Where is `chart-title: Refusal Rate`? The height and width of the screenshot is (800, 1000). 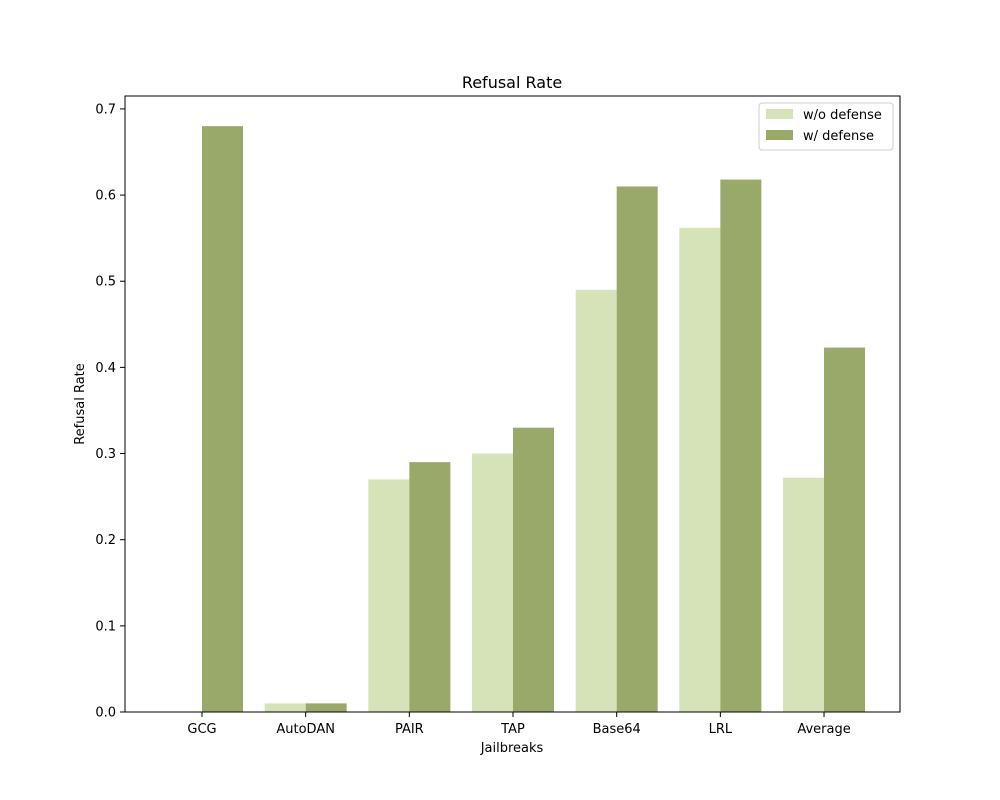 chart-title: Refusal Rate is located at coordinates (512, 82).